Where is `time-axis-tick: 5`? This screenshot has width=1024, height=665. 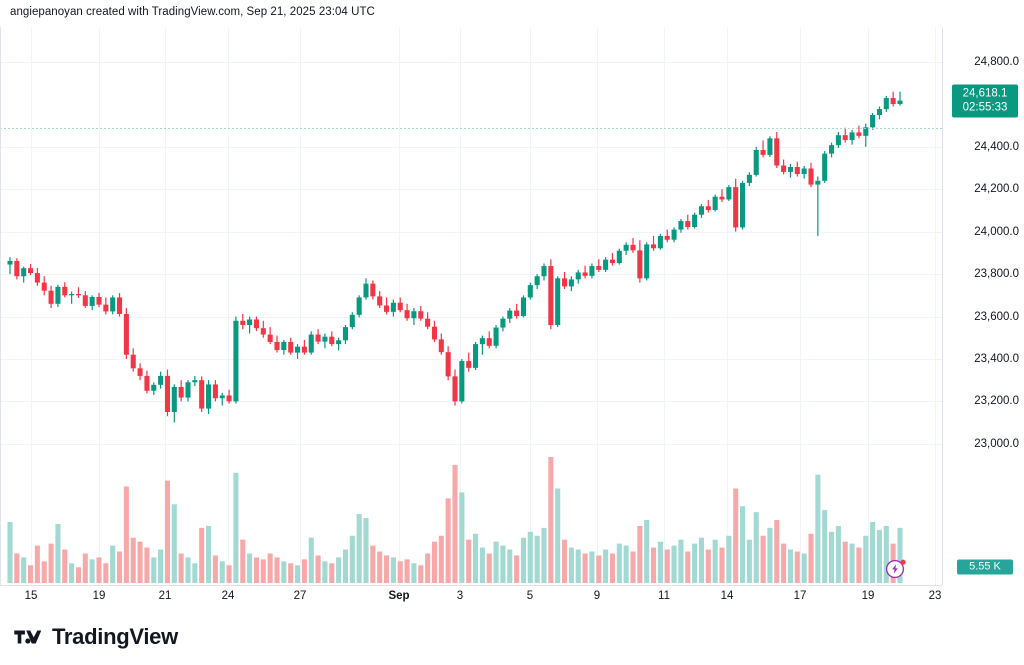 time-axis-tick: 5 is located at coordinates (530, 596).